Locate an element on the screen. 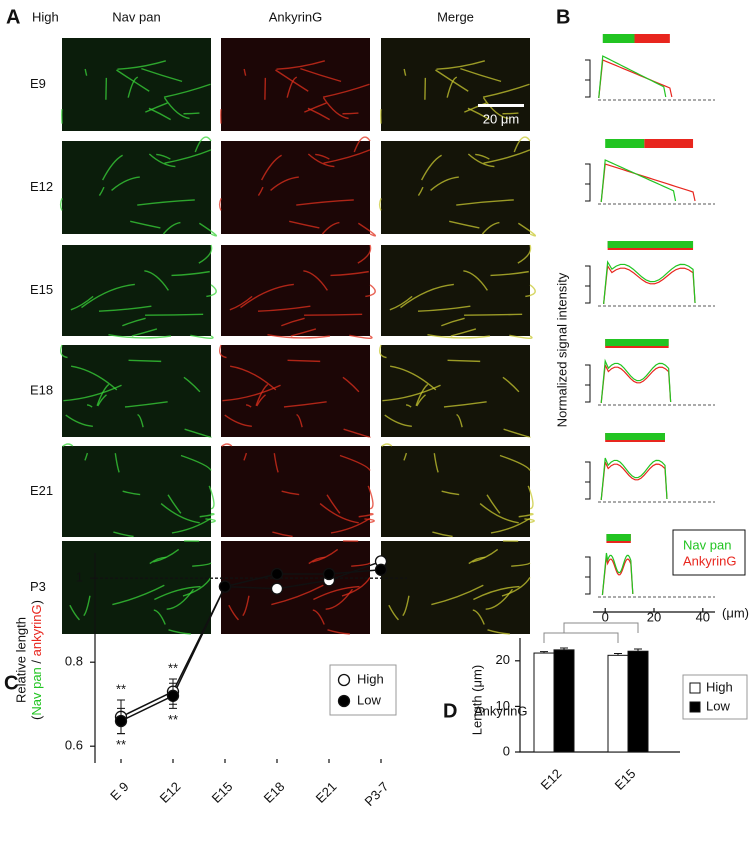 The image size is (749, 853). y-axis-label-part: / is located at coordinates (36, 661).